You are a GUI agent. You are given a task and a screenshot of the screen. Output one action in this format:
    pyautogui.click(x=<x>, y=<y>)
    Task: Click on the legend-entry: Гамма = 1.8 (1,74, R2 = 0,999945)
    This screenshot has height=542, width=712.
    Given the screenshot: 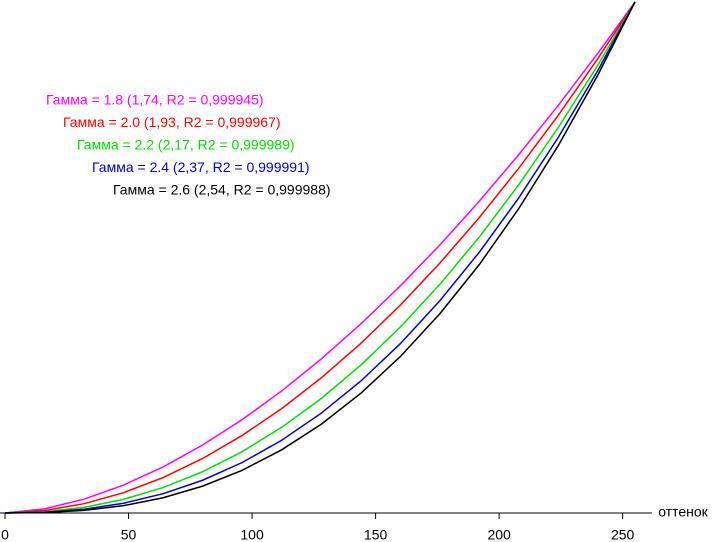 What is the action you would take?
    pyautogui.click(x=155, y=100)
    